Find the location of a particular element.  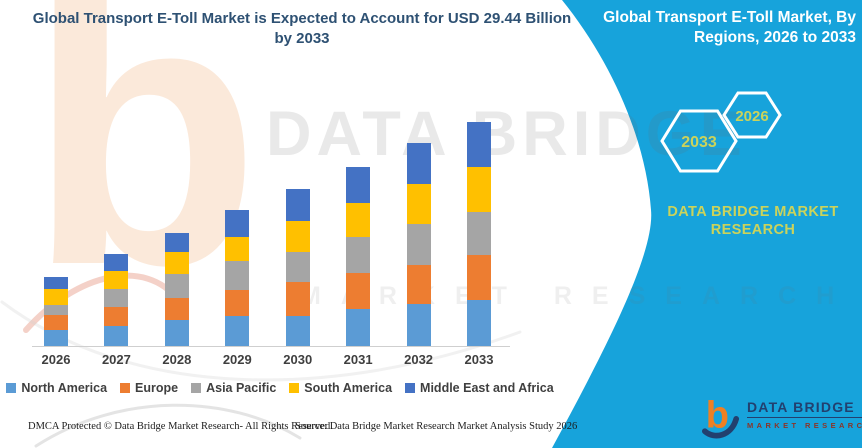

hexagon-2033 is located at coordinates (699, 141).